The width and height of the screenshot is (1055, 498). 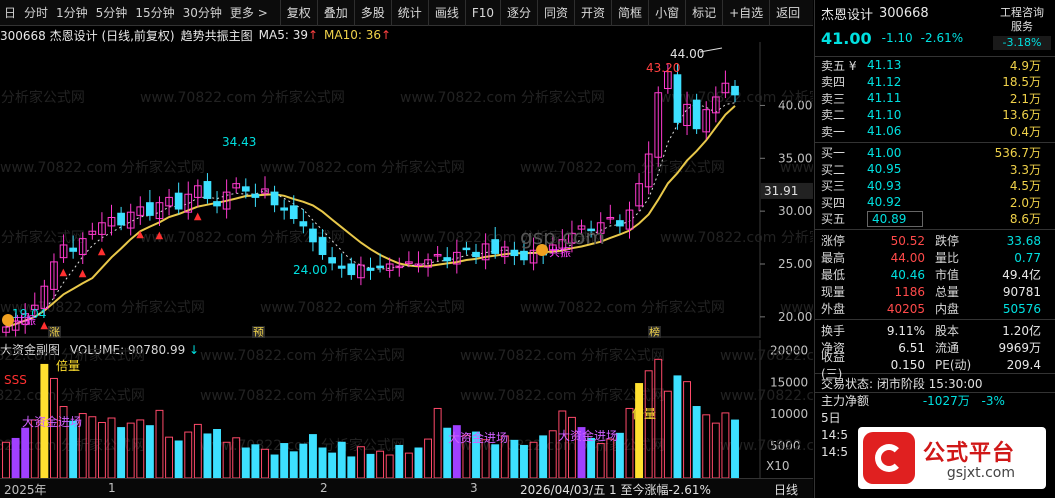 What do you see at coordinates (935, 219) in the screenshot?
I see `bid-row-4: 买五 40.89 8.6万` at bounding box center [935, 219].